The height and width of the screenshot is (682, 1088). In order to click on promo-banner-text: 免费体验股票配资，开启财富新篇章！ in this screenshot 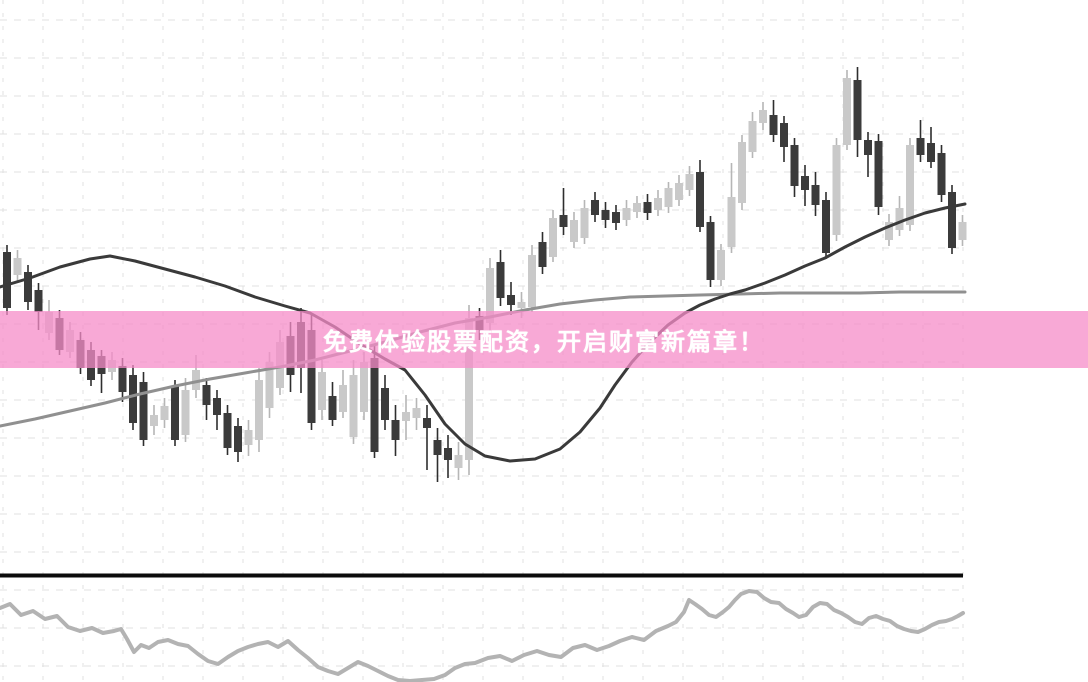, I will do `click(544, 342)`.